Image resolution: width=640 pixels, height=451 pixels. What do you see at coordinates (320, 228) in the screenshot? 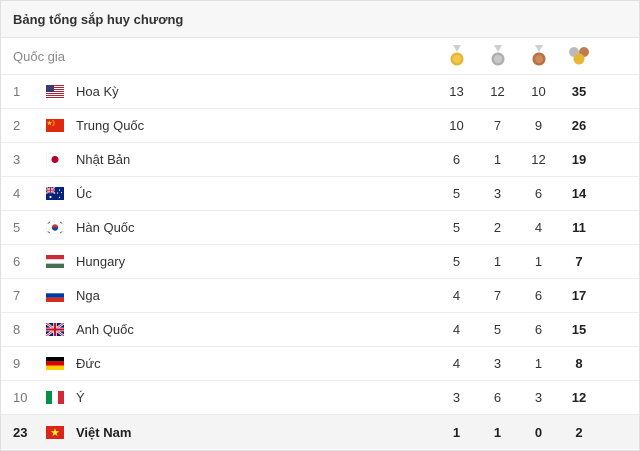
I see `table-row: 5 Hàn Quốc 5 2 4 11` at bounding box center [320, 228].